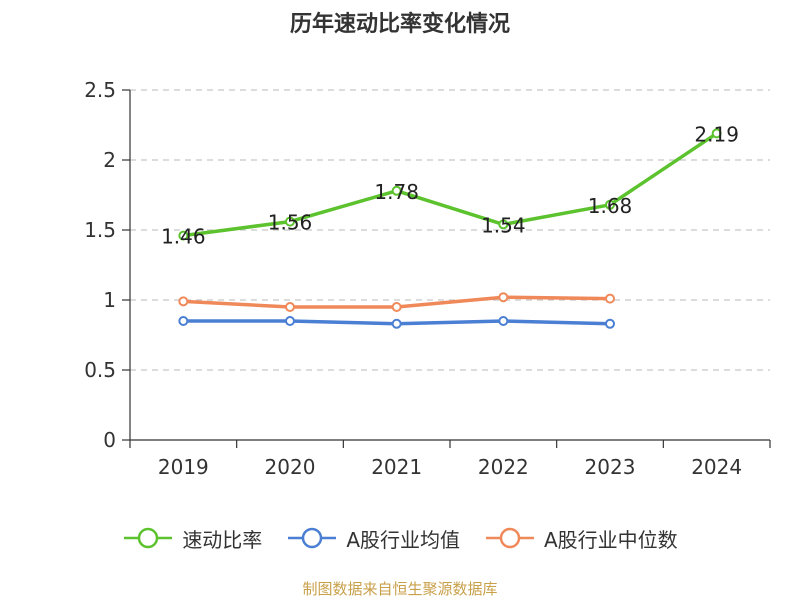 This screenshot has height=600, width=800. I want to click on y-tick-label: 1.5, so click(100, 230).